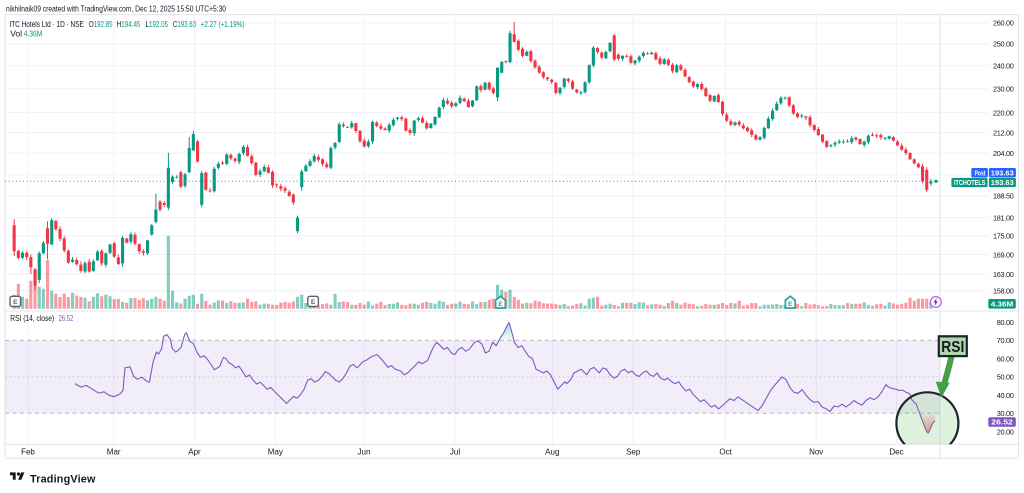 The width and height of the screenshot is (1024, 493). Describe the element at coordinates (1005, 340) in the screenshot. I see `svg-text: 70.00` at that location.